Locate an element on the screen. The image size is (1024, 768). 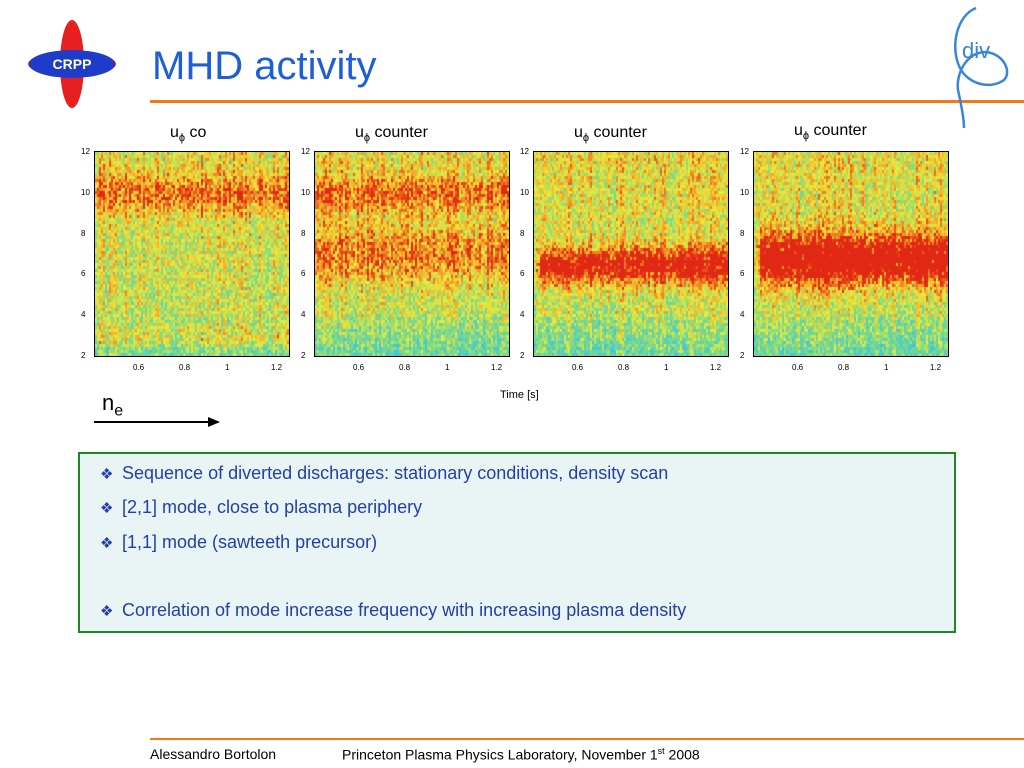
title-rule is located at coordinates (587, 101).